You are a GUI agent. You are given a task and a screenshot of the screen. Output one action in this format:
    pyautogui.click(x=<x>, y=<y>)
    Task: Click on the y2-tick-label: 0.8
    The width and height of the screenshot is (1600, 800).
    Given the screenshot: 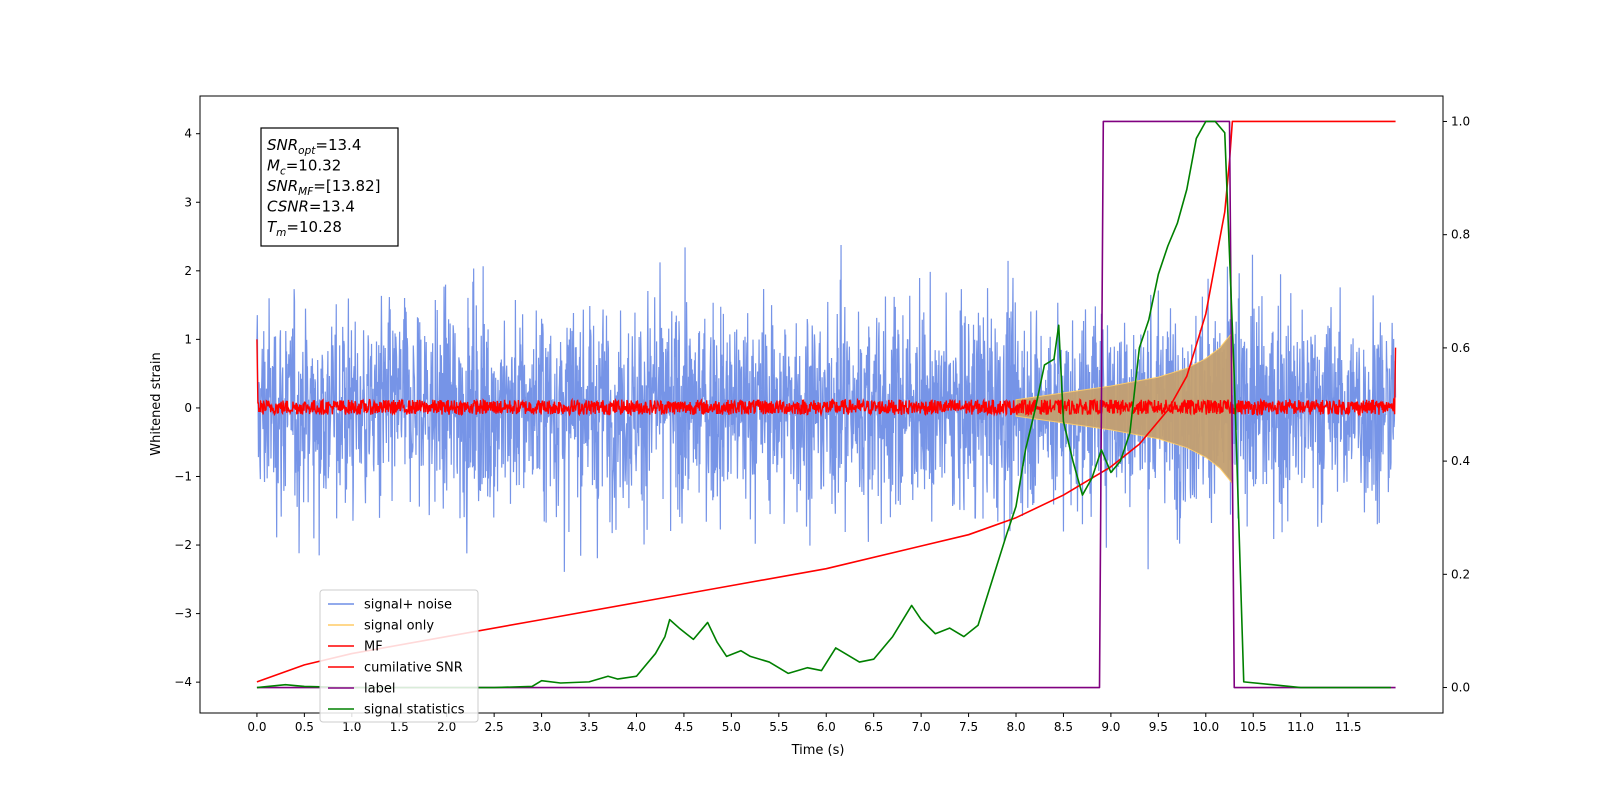 What is the action you would take?
    pyautogui.click(x=1460, y=235)
    